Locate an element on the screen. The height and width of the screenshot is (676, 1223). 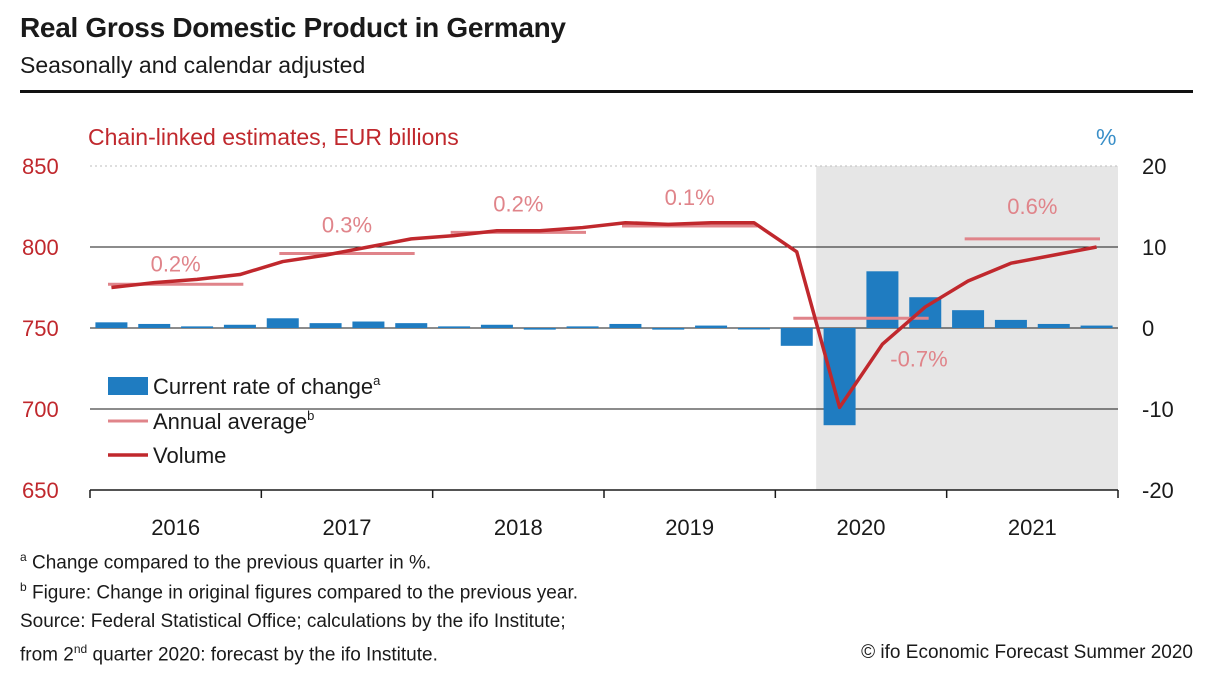
annual-change-label: 0.3% is located at coordinates (347, 224).